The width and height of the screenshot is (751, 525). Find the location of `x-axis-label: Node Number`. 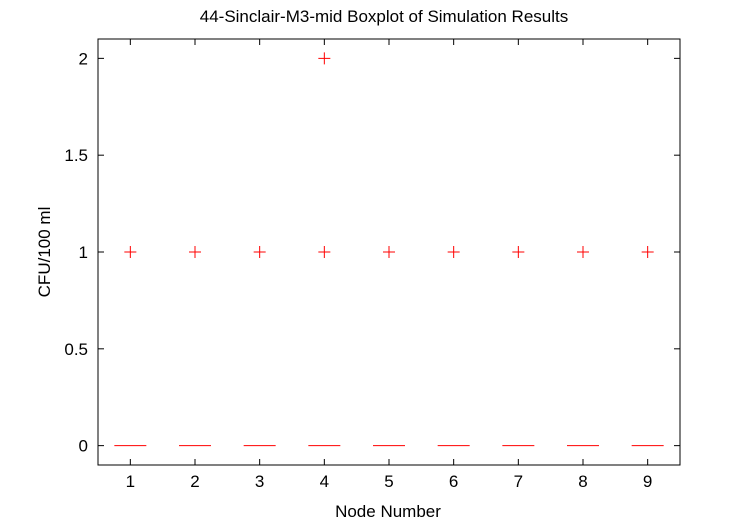

x-axis-label: Node Number is located at coordinates (388, 511).